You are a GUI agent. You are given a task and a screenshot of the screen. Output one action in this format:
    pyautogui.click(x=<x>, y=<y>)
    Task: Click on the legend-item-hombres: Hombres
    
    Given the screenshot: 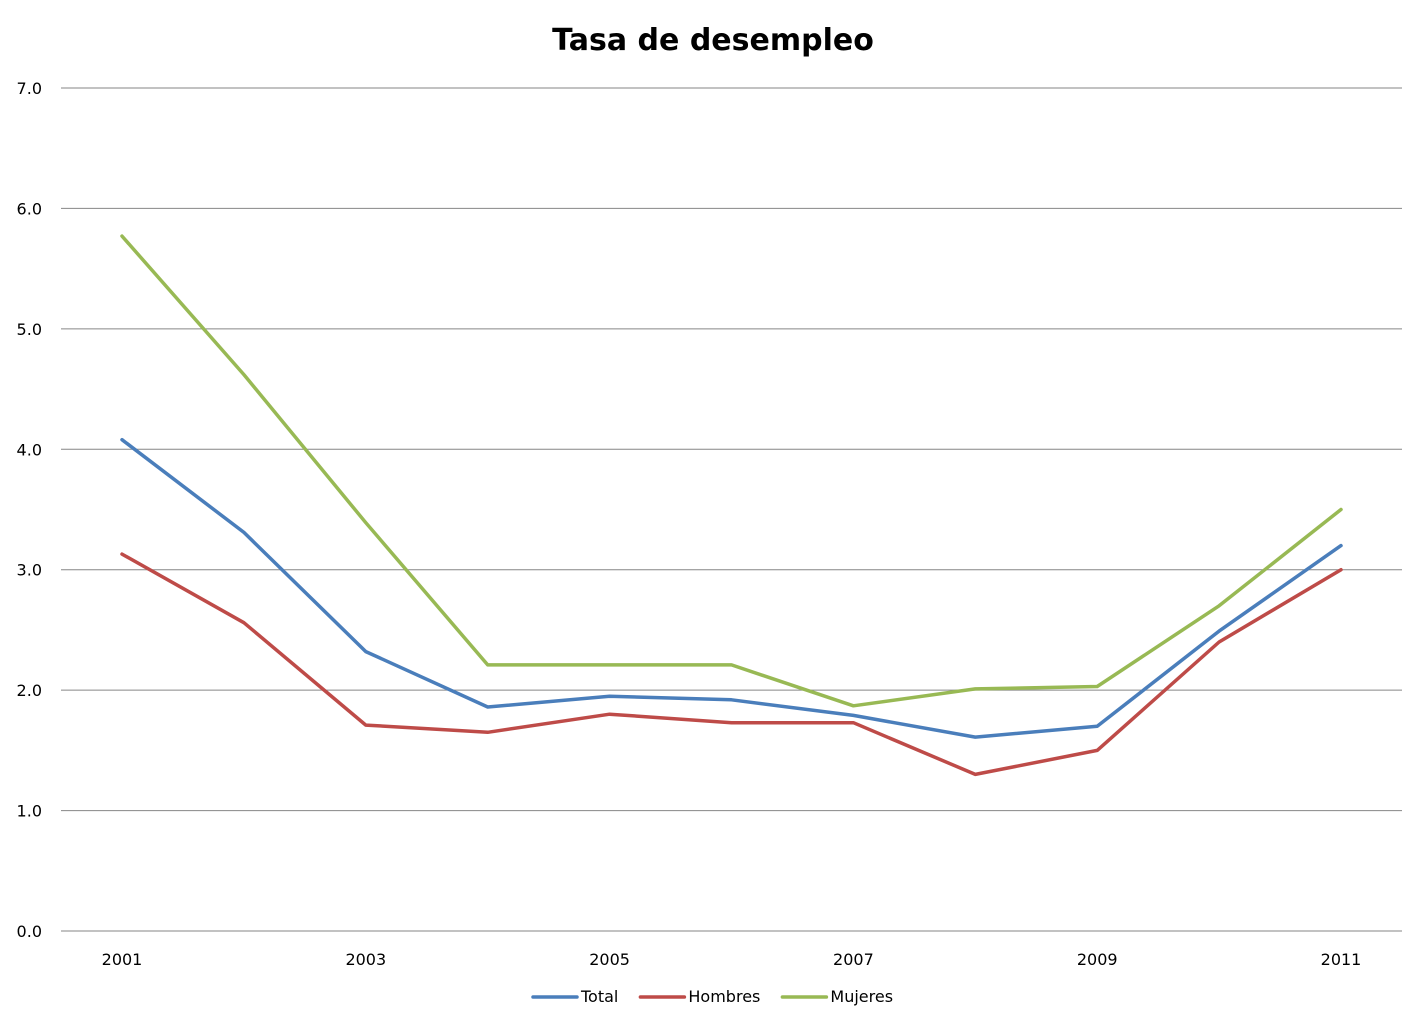 What is the action you would take?
    pyautogui.click(x=699, y=996)
    